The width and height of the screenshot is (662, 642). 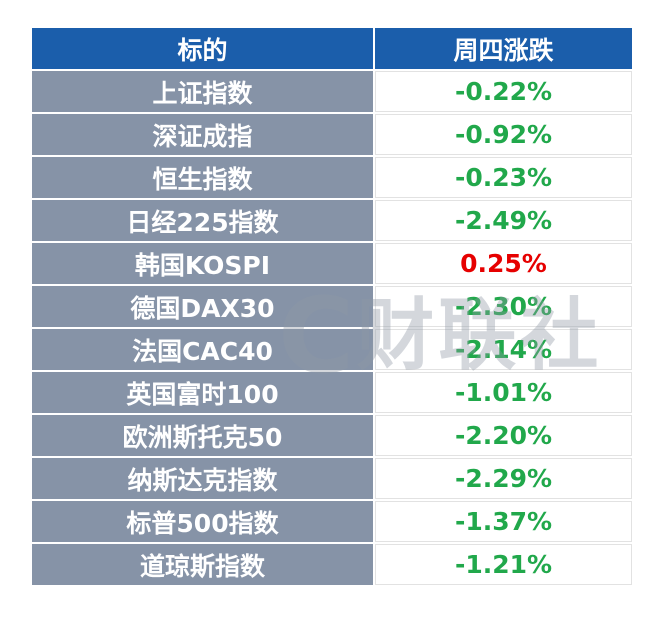 What do you see at coordinates (202, 134) in the screenshot?
I see `index-name: 深证成指` at bounding box center [202, 134].